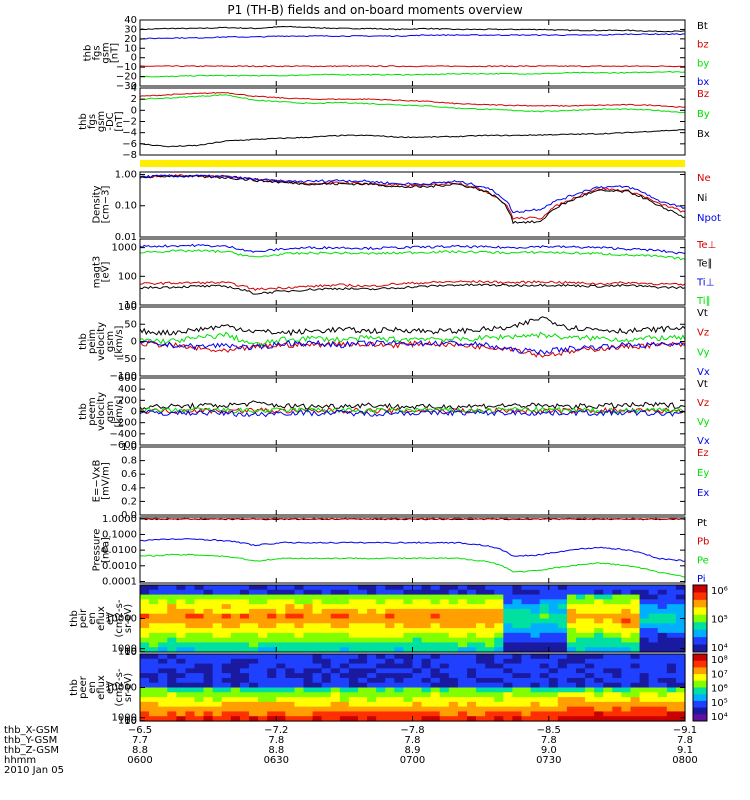 This screenshot has width=750, height=800. I want to click on colorbar-tick-label: 10⁷, so click(719, 674).